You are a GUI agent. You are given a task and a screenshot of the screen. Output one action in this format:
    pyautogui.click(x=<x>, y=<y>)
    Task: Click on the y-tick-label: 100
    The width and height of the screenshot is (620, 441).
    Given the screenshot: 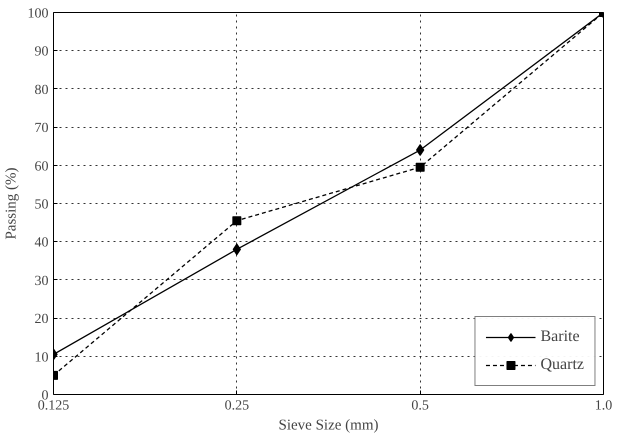 What is the action you would take?
    pyautogui.click(x=38, y=14)
    